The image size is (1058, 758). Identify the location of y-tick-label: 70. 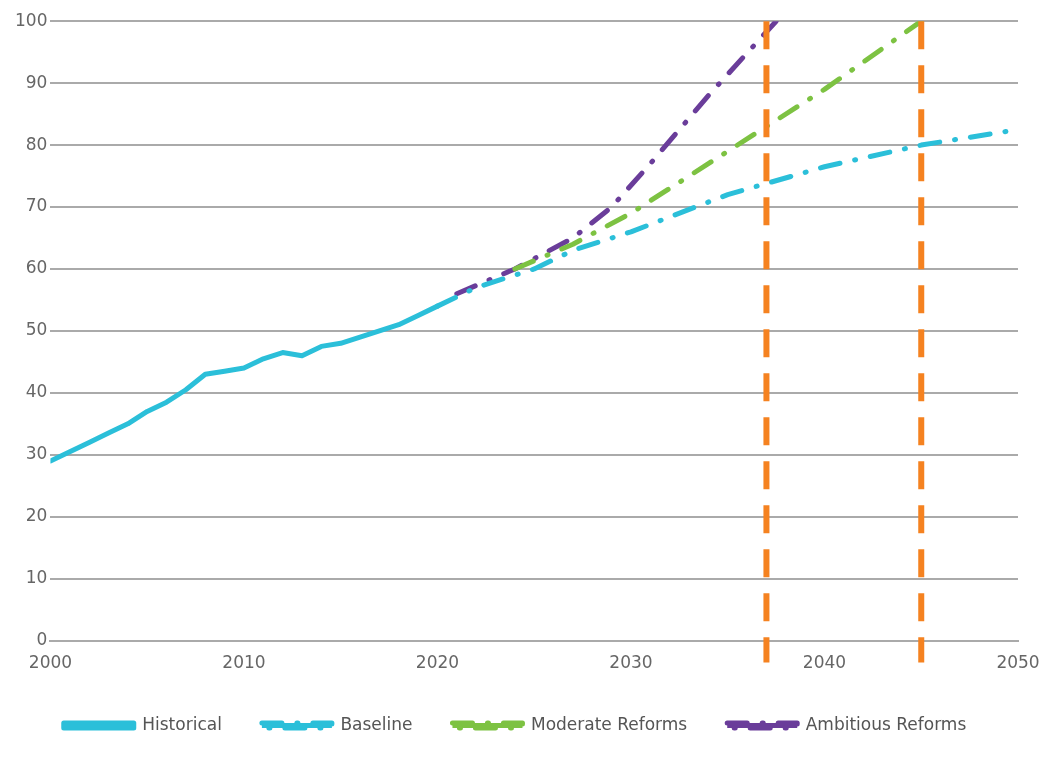
(36, 205).